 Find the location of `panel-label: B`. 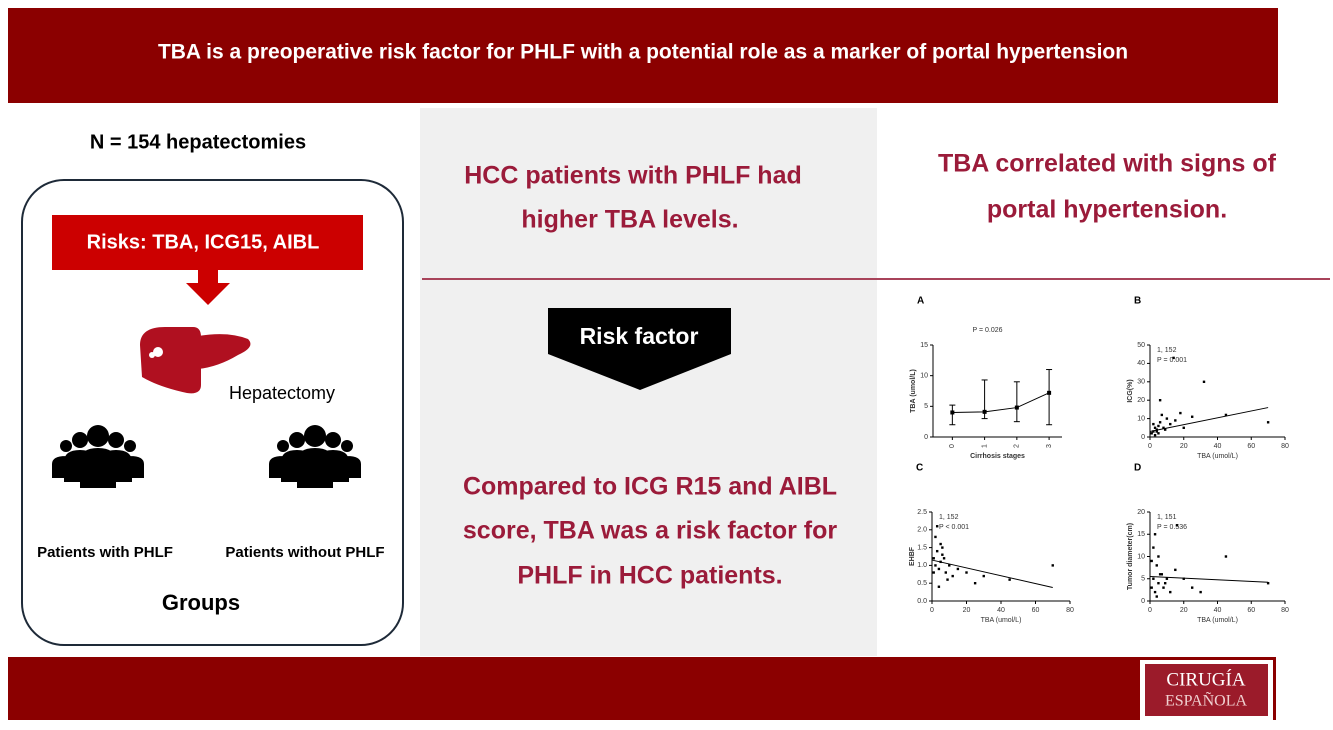

panel-label: B is located at coordinates (1137, 301).